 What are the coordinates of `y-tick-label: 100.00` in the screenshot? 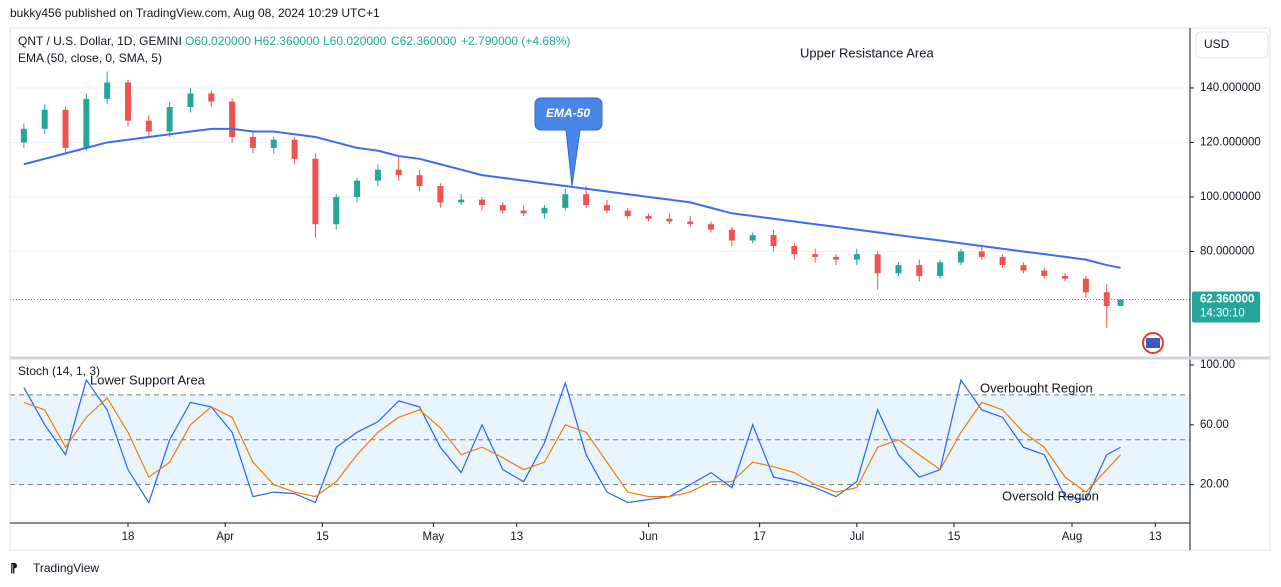 It's located at (1217, 365).